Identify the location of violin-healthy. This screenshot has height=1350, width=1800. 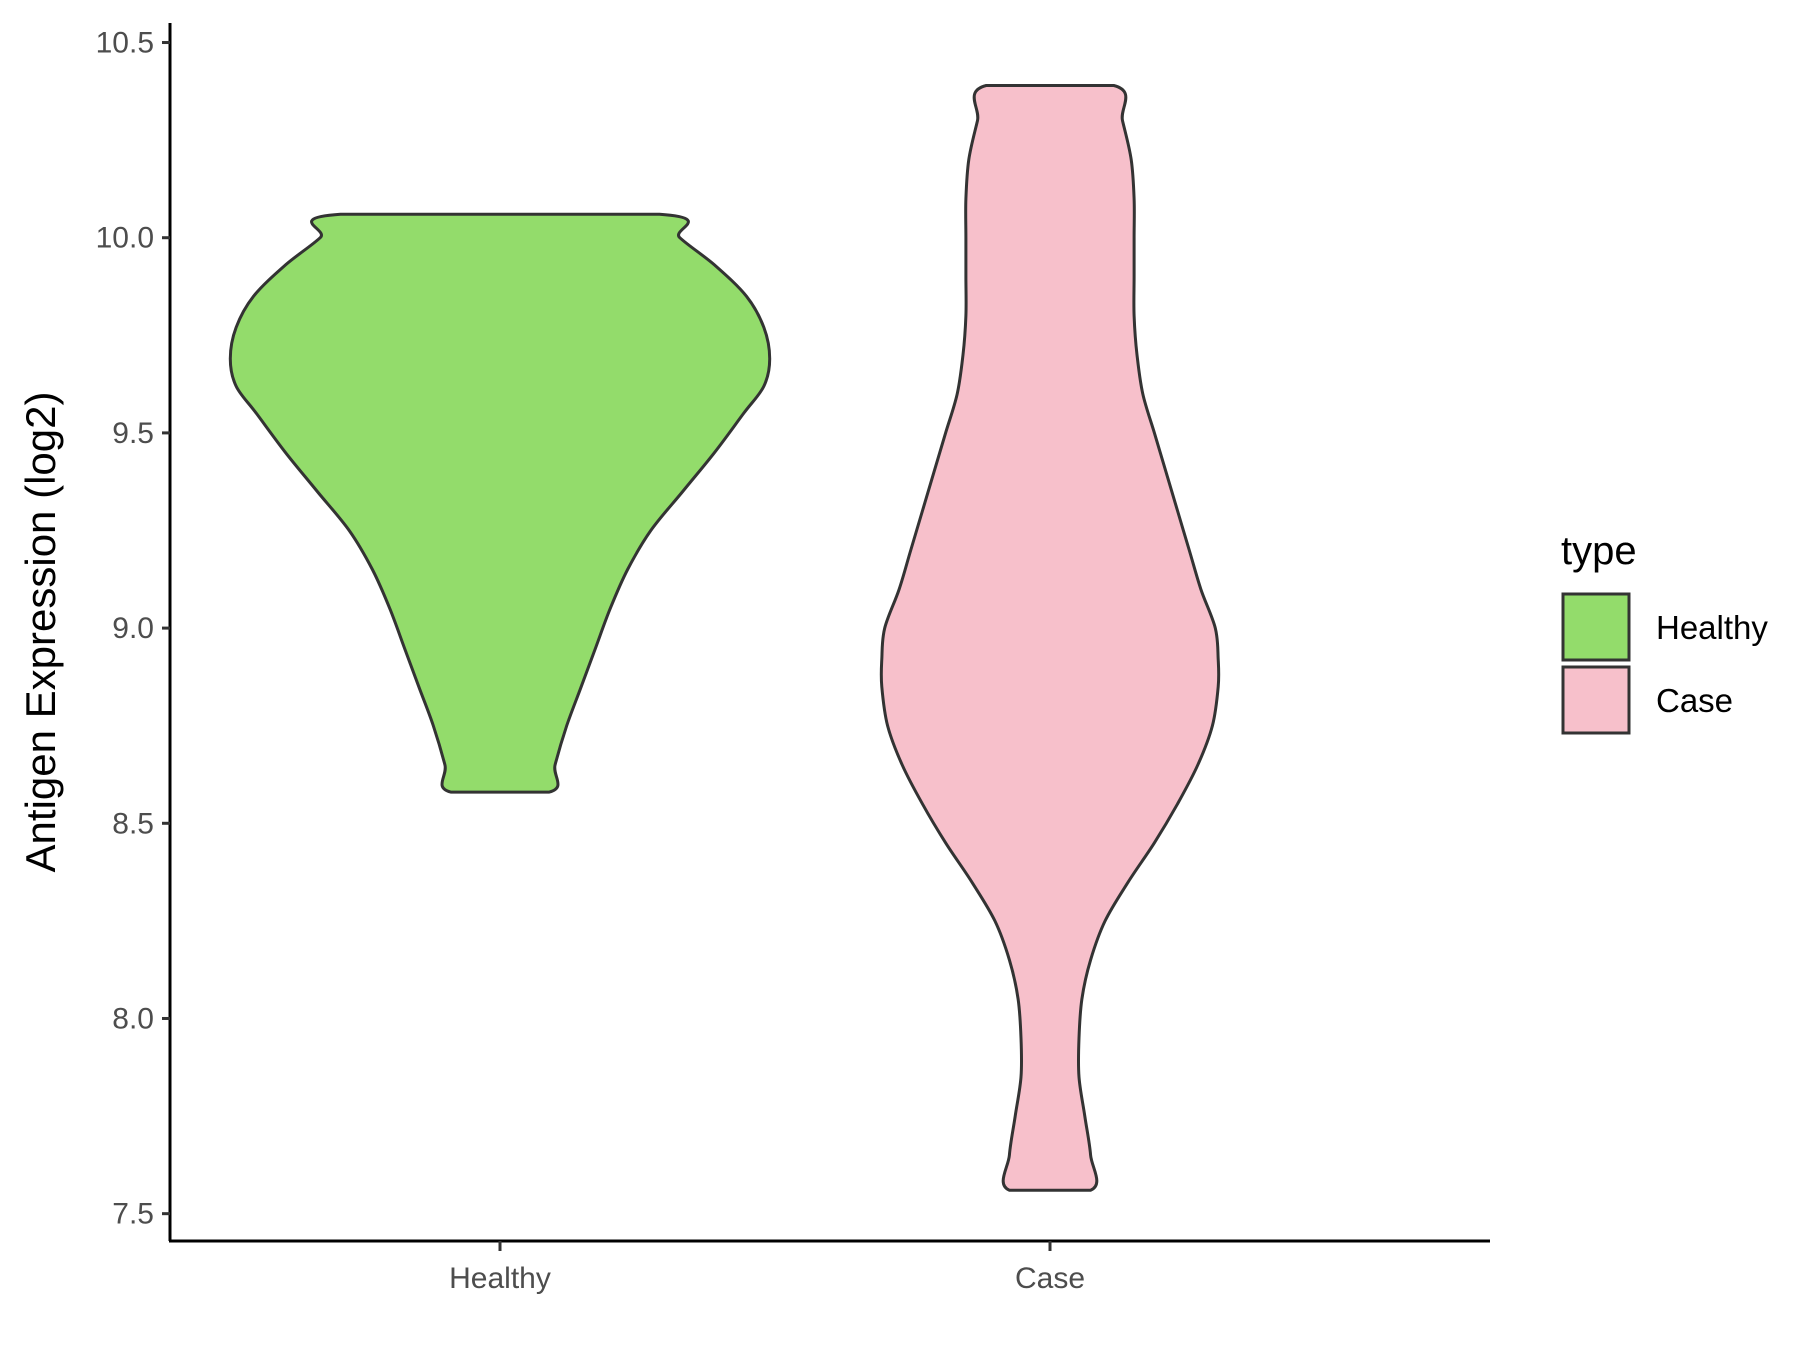
(500, 503).